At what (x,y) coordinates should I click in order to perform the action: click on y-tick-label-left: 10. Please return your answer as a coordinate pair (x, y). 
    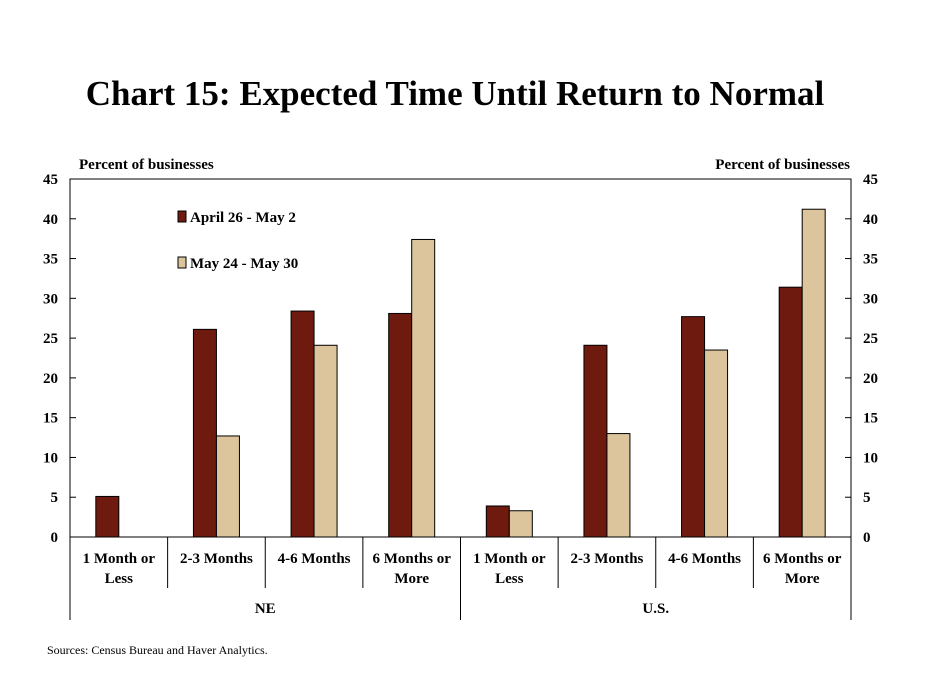
    Looking at the image, I should click on (50, 458).